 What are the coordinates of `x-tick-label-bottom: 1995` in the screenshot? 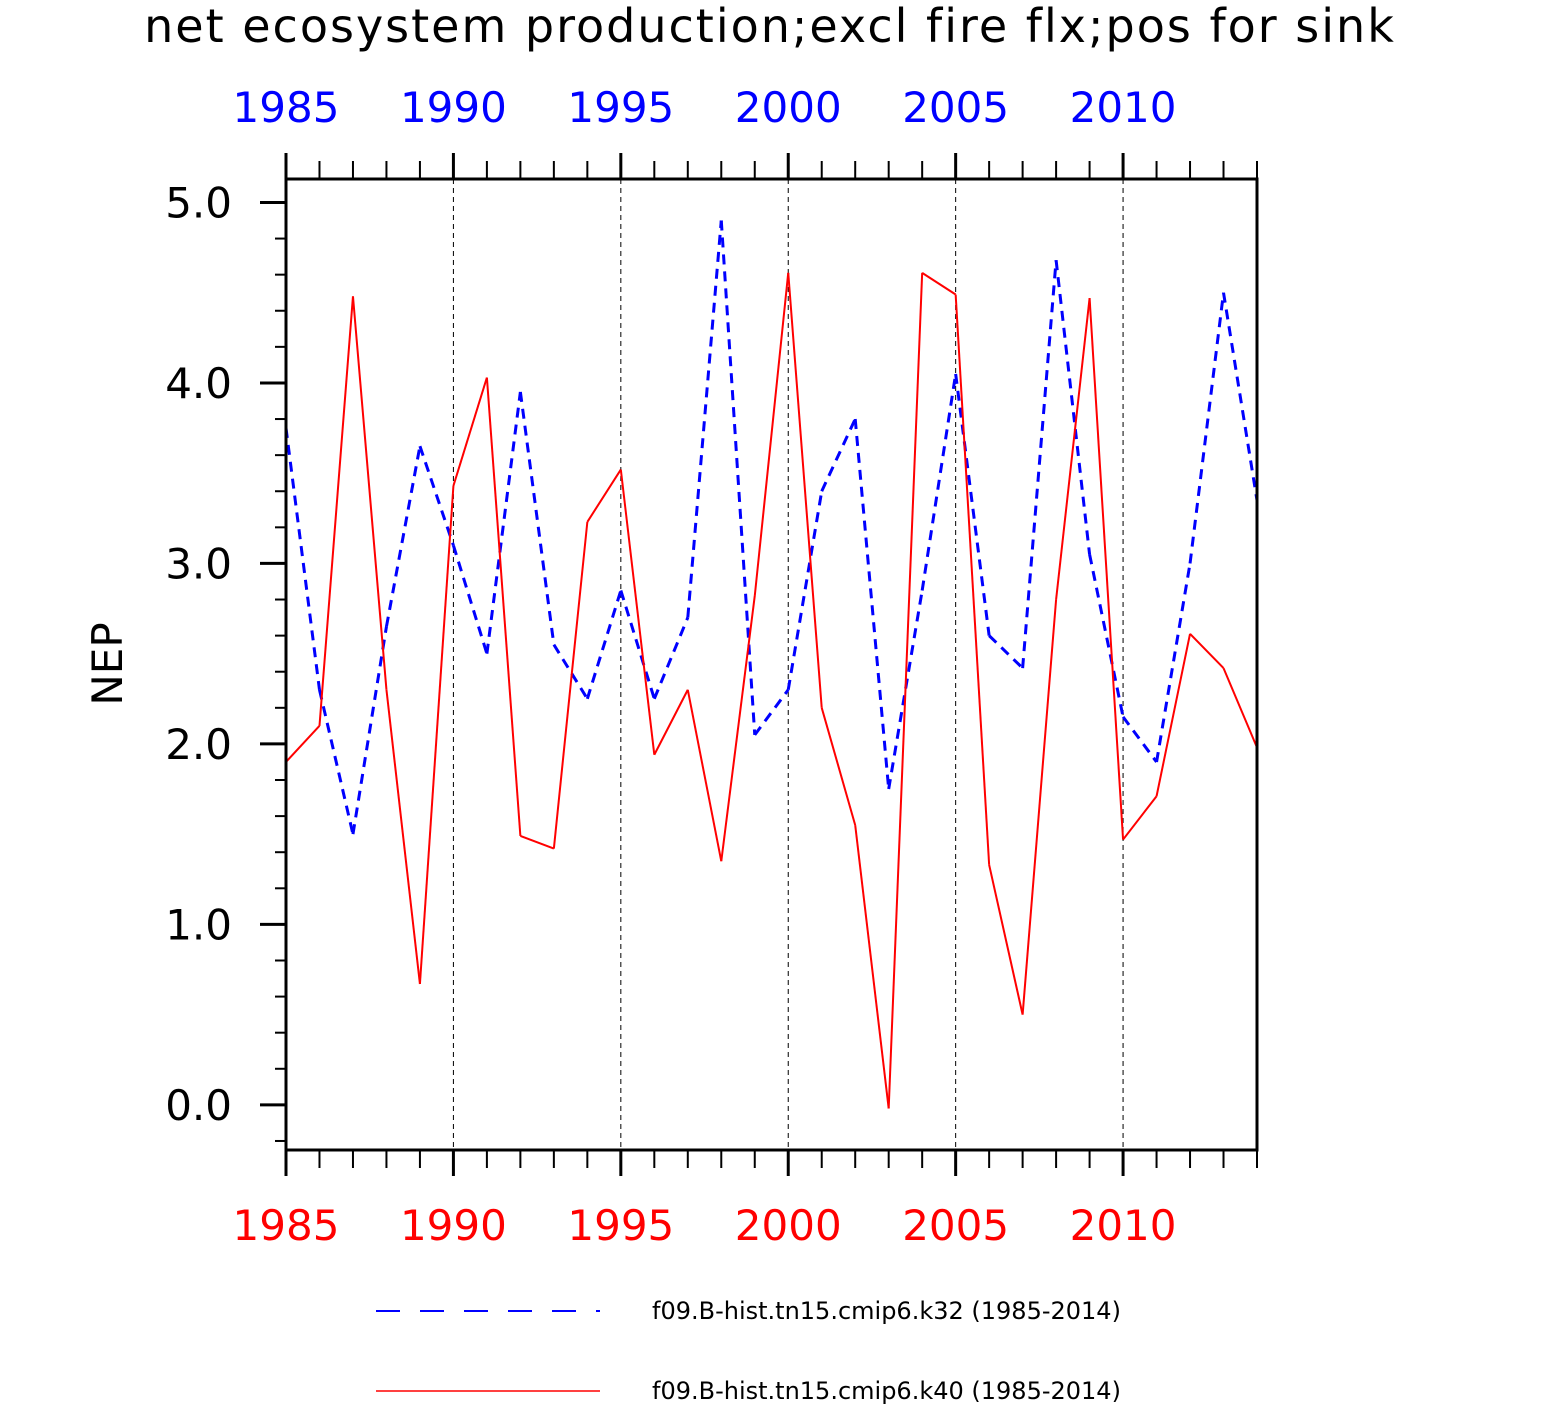 It's located at (620, 1225).